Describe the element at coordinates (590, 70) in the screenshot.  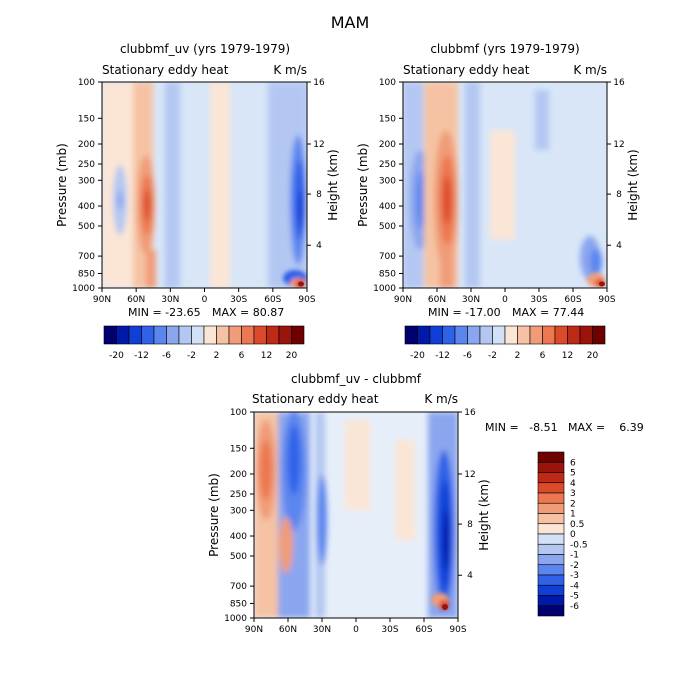
I see `panel-2-subtitle-right: K m/s` at that location.